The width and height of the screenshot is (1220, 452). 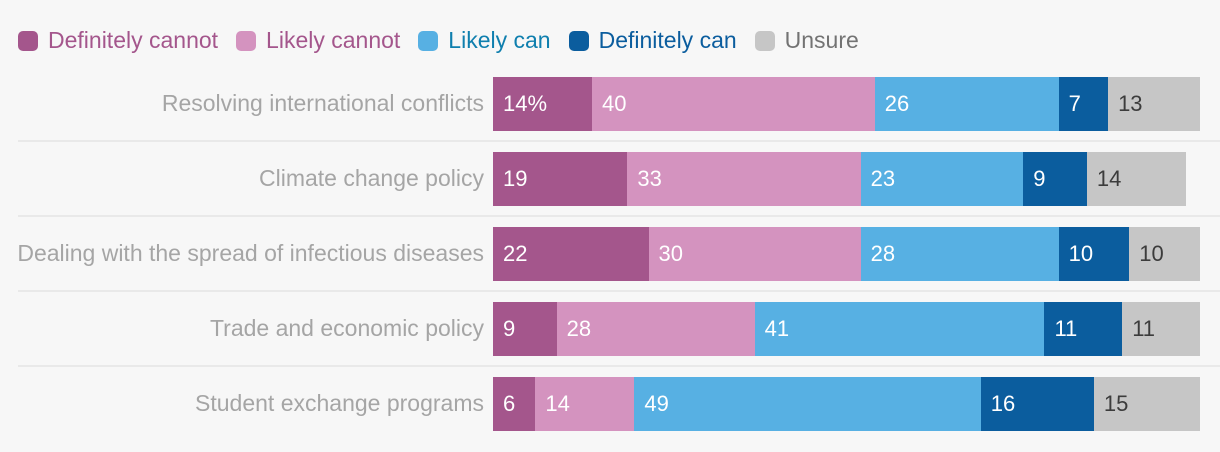 I want to click on bar-segment-definitely-cannot: 6, so click(x=514, y=403).